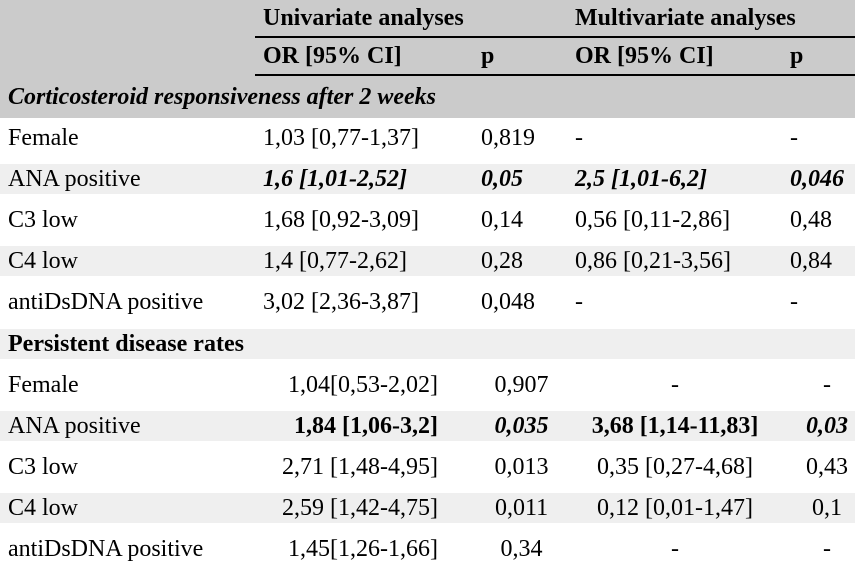 The image size is (855, 574). I want to click on cell-p-univariate: 0,013, so click(522, 467).